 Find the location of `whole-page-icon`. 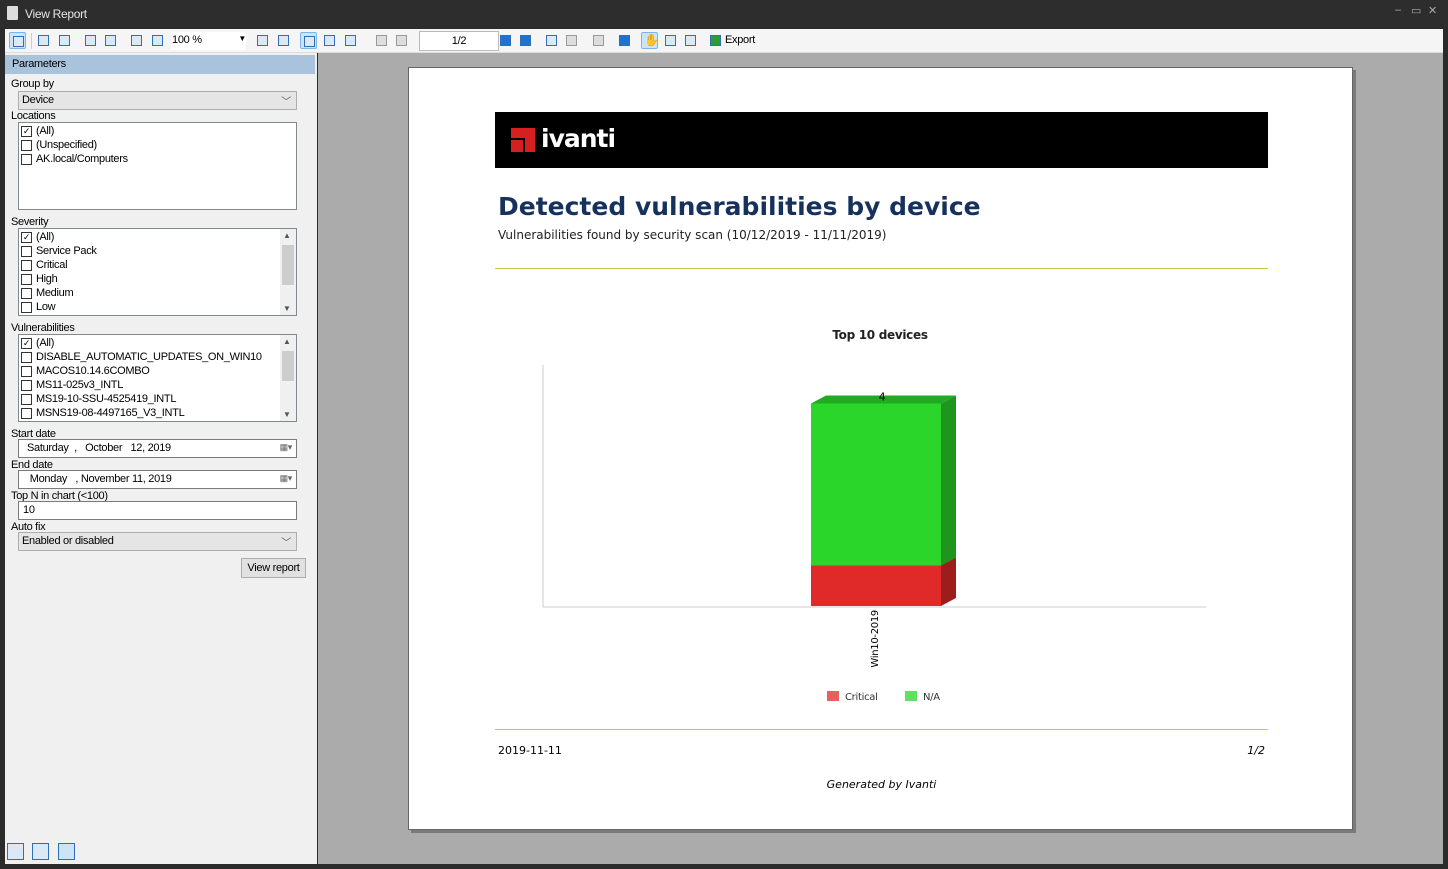

whole-page-icon is located at coordinates (283, 40).